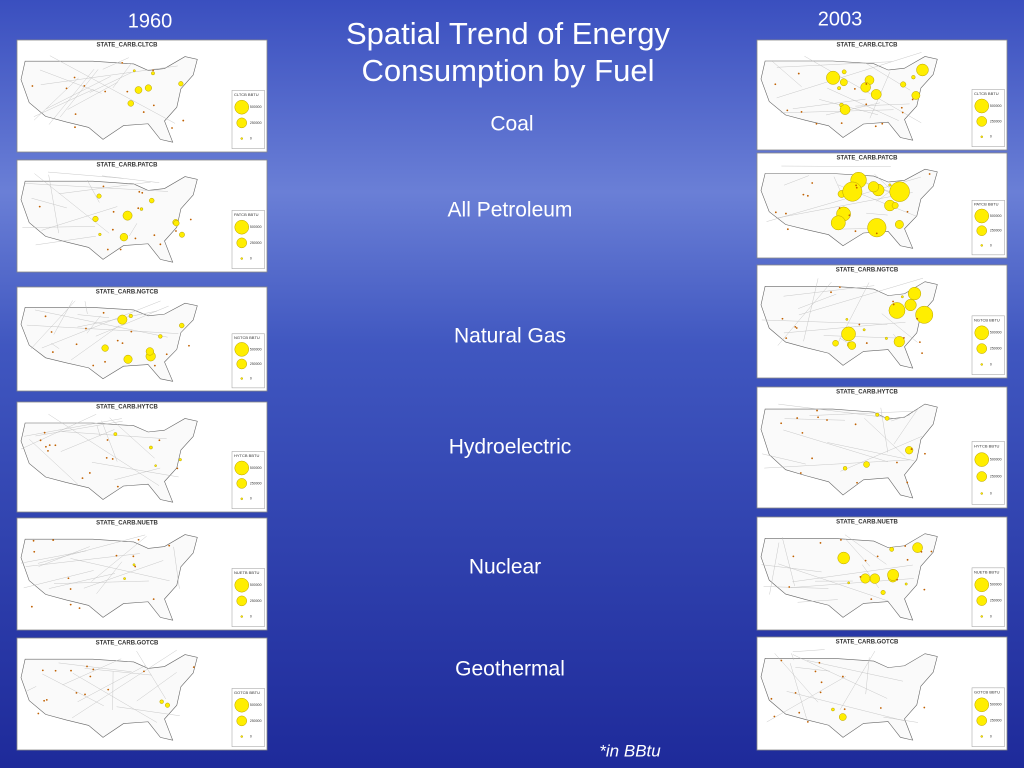 The width and height of the screenshot is (1024, 773). I want to click on title: Spatial Trend of Energy, so click(508, 33).